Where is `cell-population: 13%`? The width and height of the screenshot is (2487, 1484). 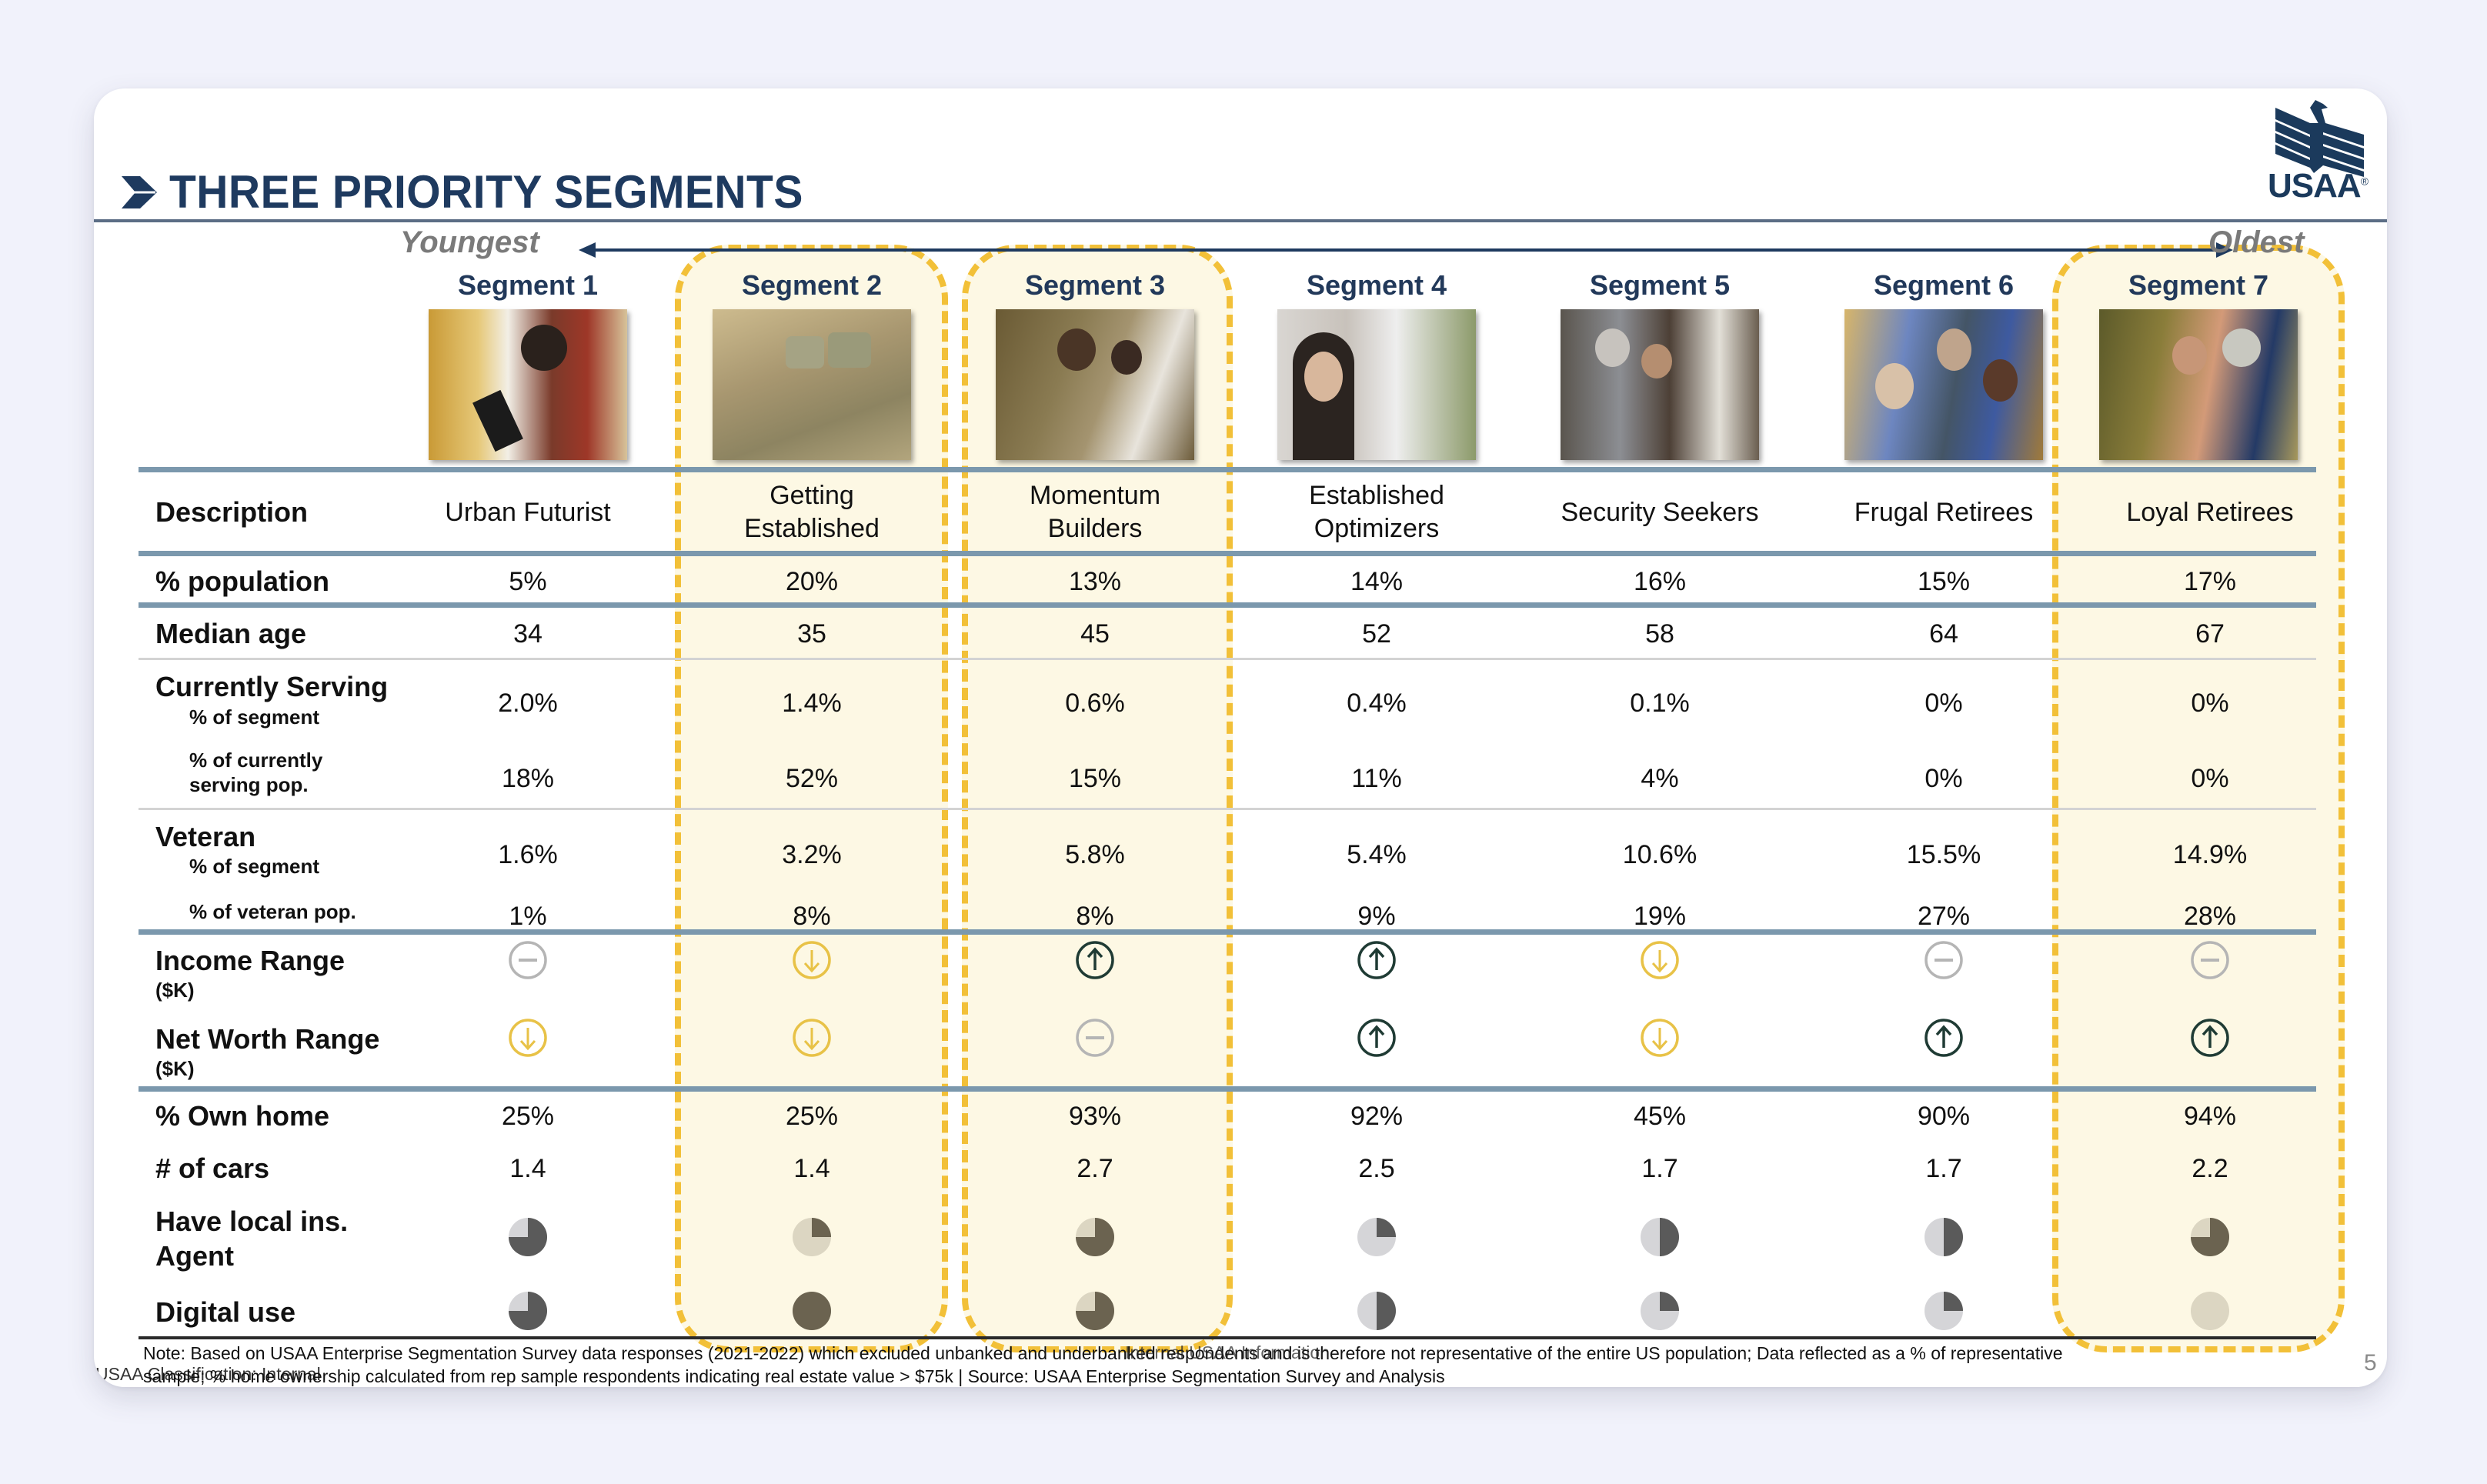 cell-population: 13% is located at coordinates (1095, 581).